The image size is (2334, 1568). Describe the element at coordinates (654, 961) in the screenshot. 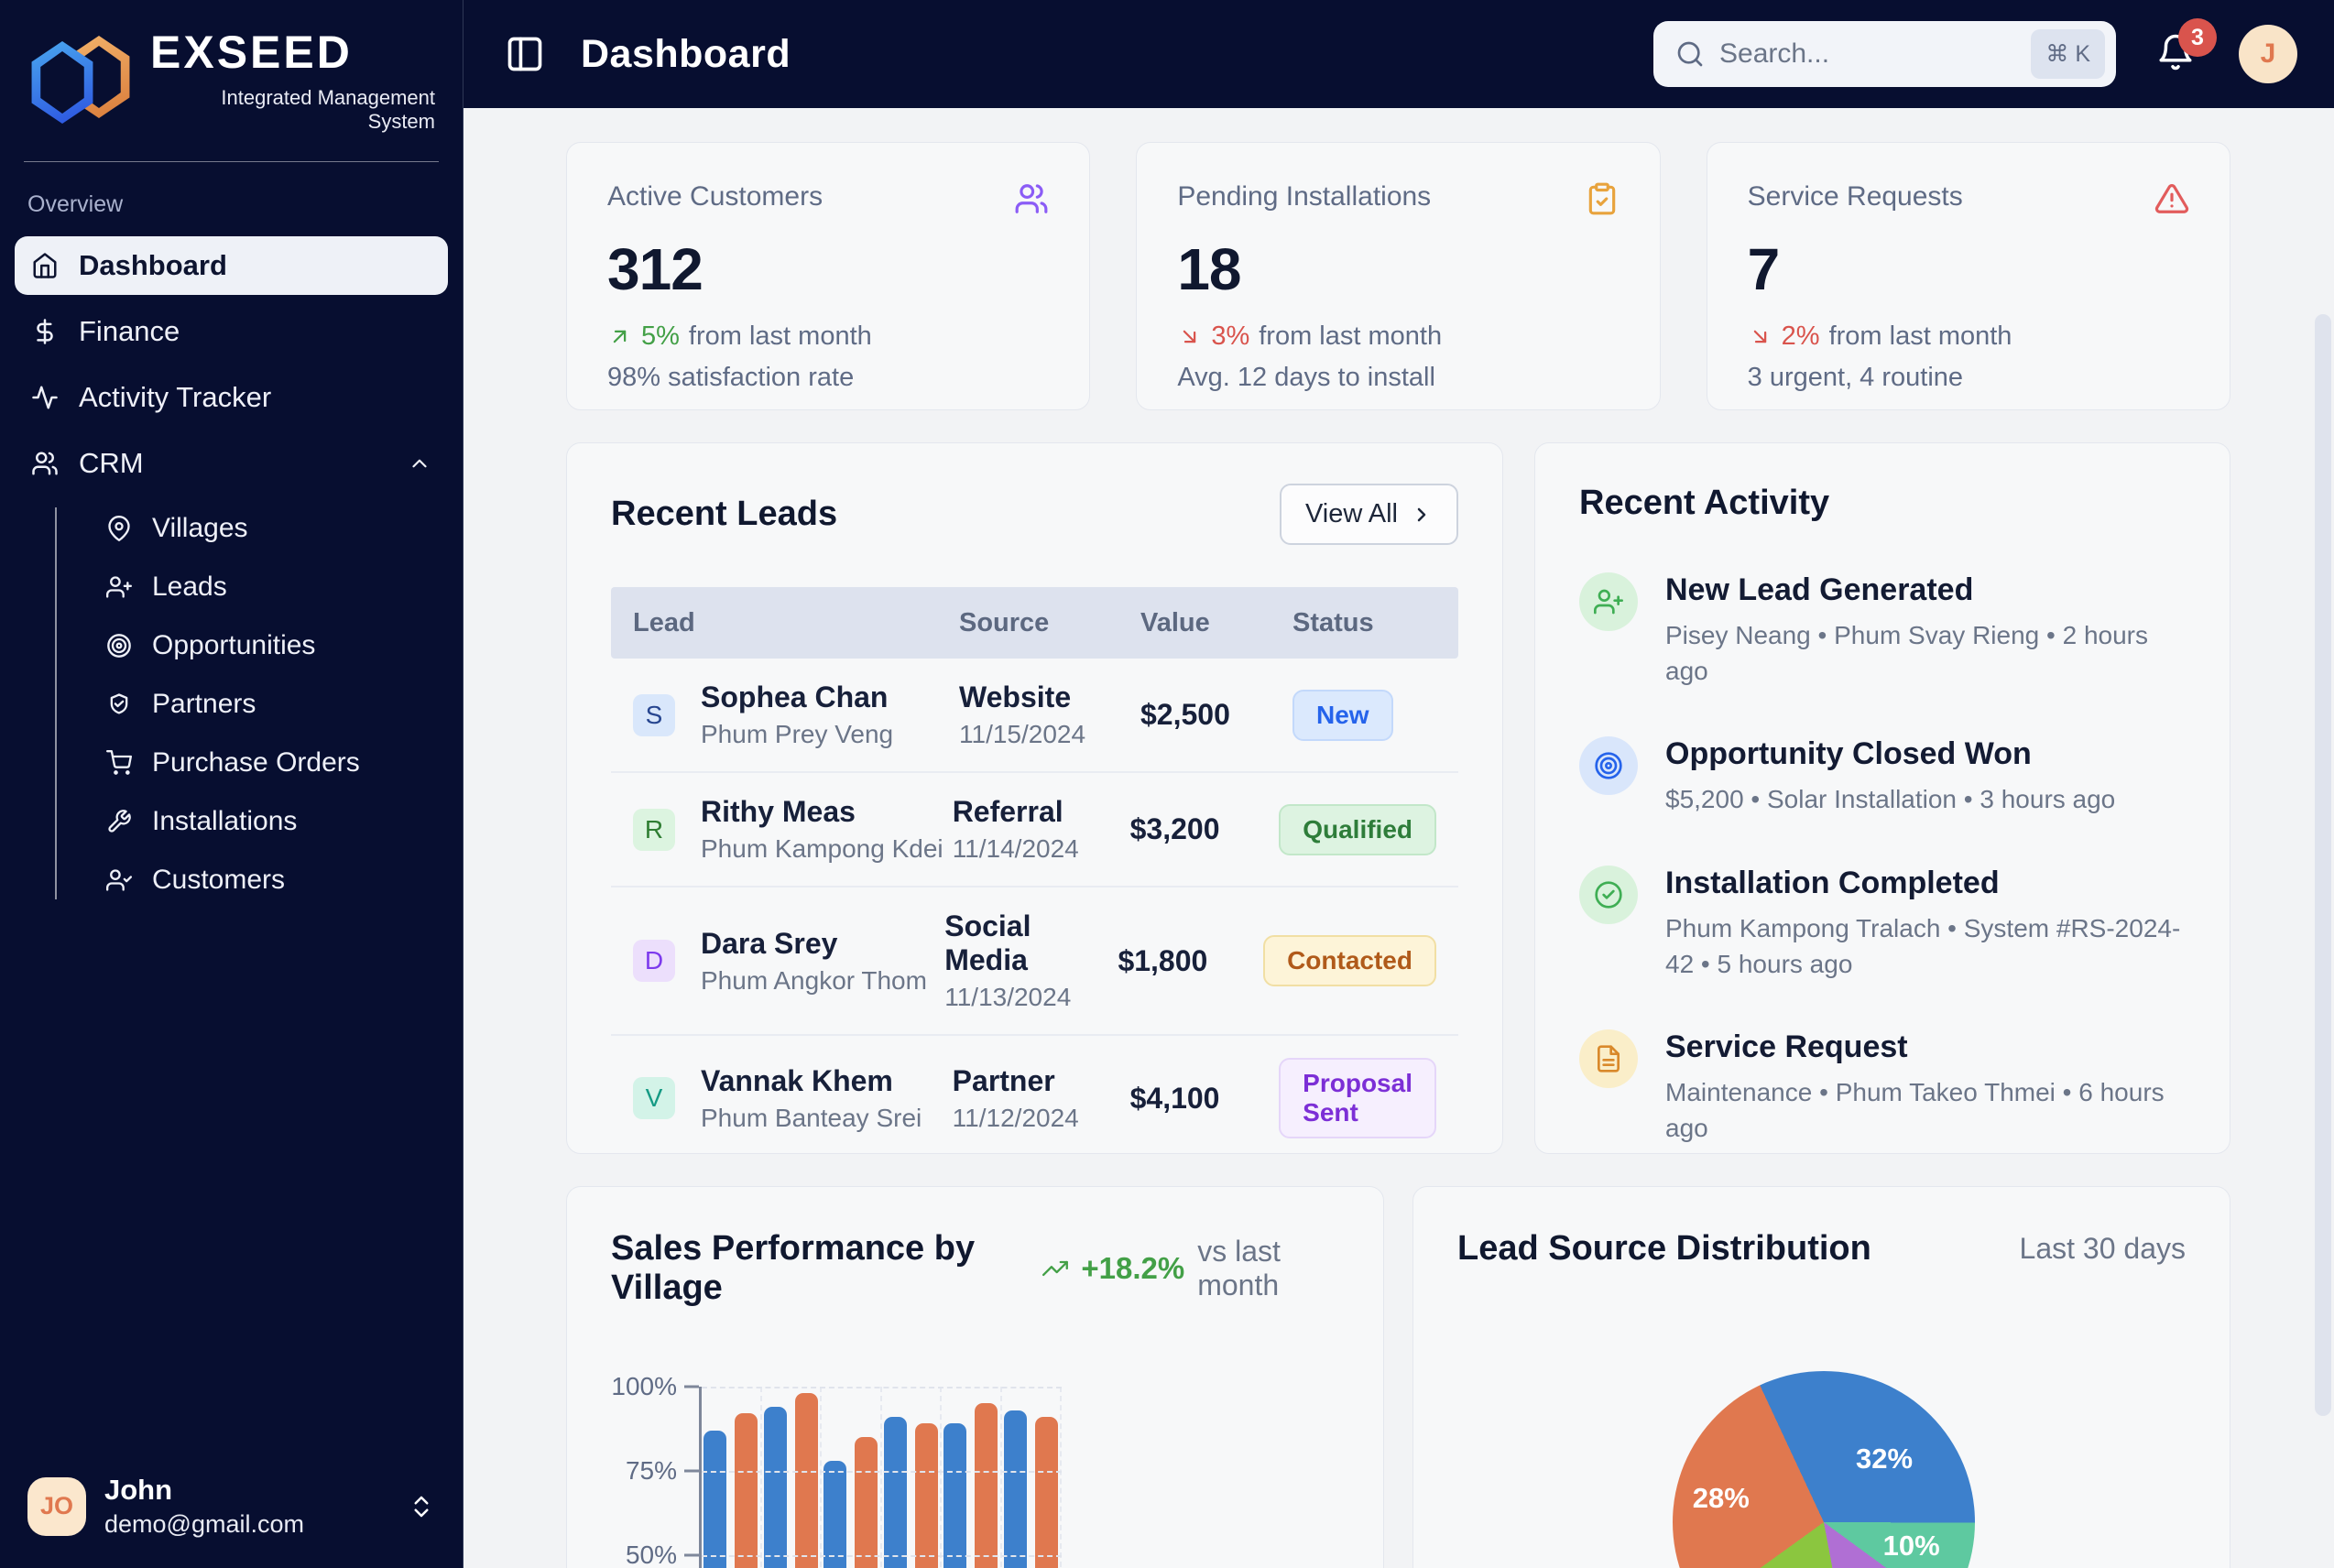

I see `lead-avatar: D` at that location.